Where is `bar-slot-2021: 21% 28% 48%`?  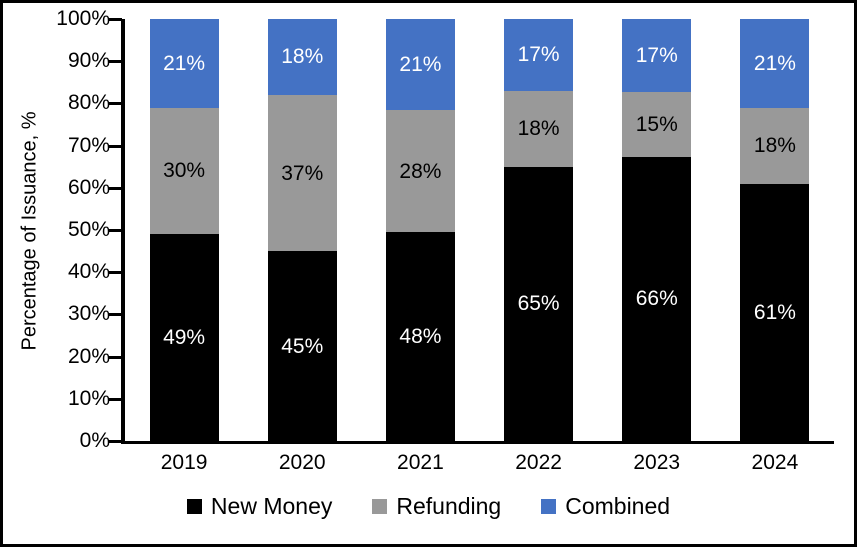
bar-slot-2021: 21% 28% 48% is located at coordinates (420, 230).